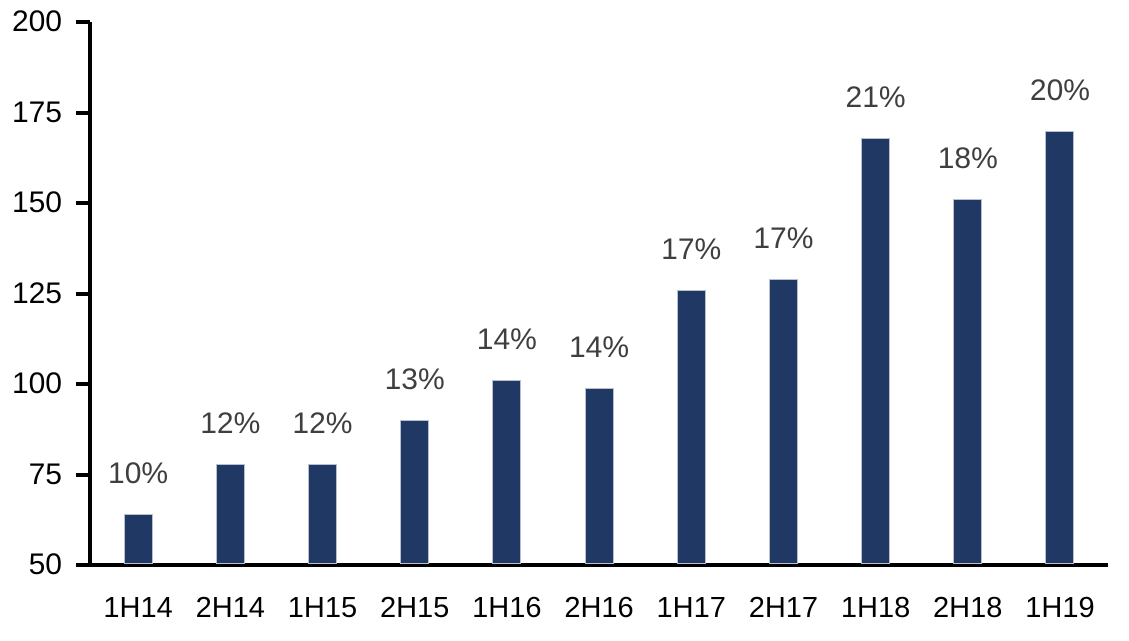 The image size is (1129, 641). I want to click on x-axis-line, so click(592, 565).